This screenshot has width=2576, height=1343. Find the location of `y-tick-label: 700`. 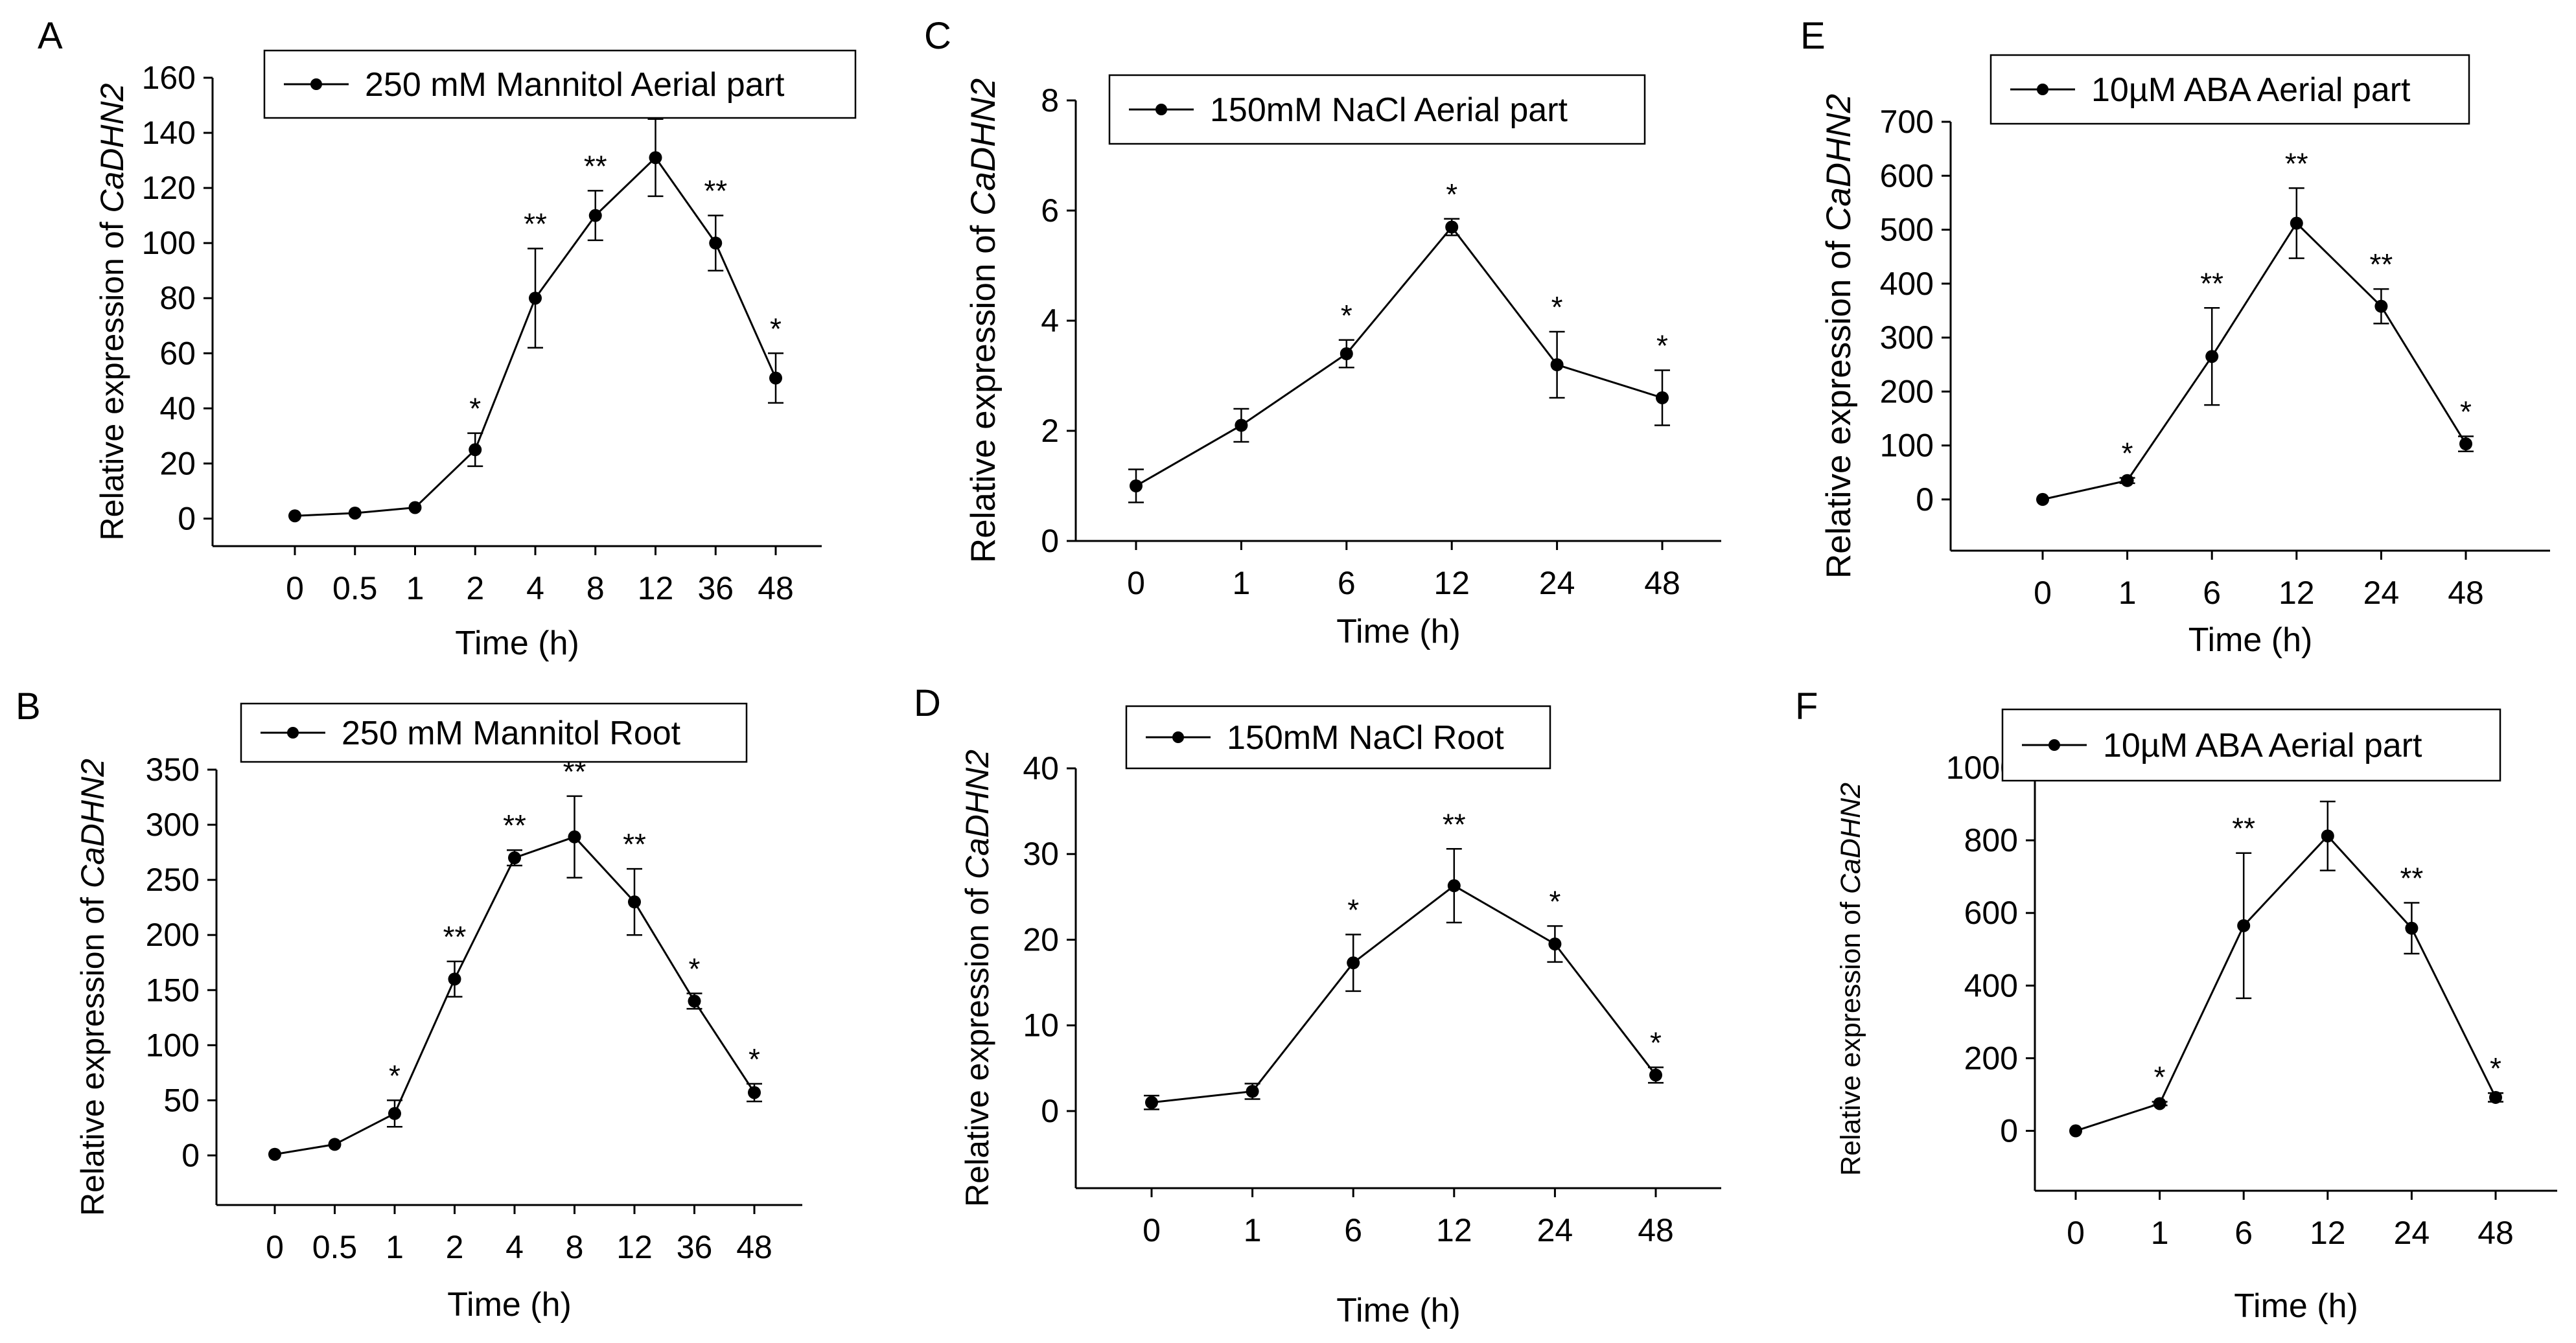

y-tick-label: 700 is located at coordinates (1907, 122).